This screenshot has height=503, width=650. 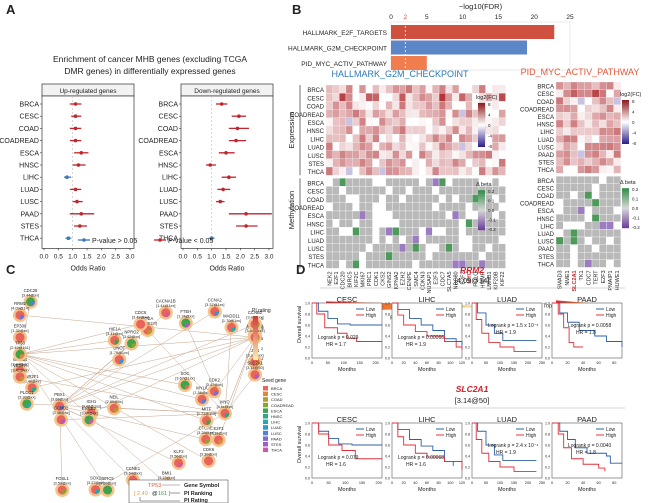 I want to click on x-axis-label: Odds Ratio, so click(x=226, y=268).